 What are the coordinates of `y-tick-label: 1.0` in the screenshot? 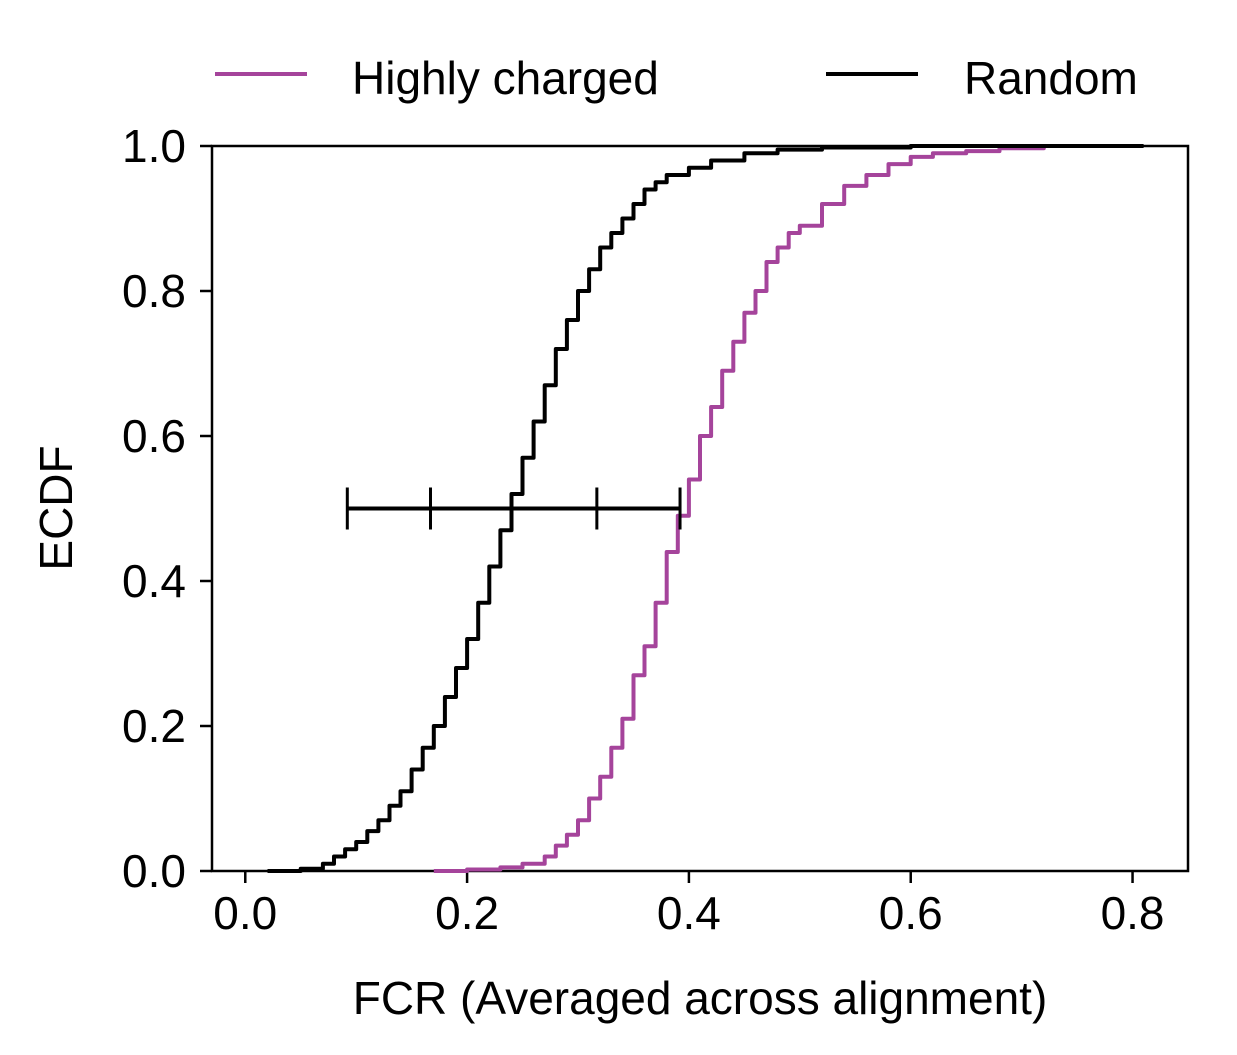 It's located at (154, 146).